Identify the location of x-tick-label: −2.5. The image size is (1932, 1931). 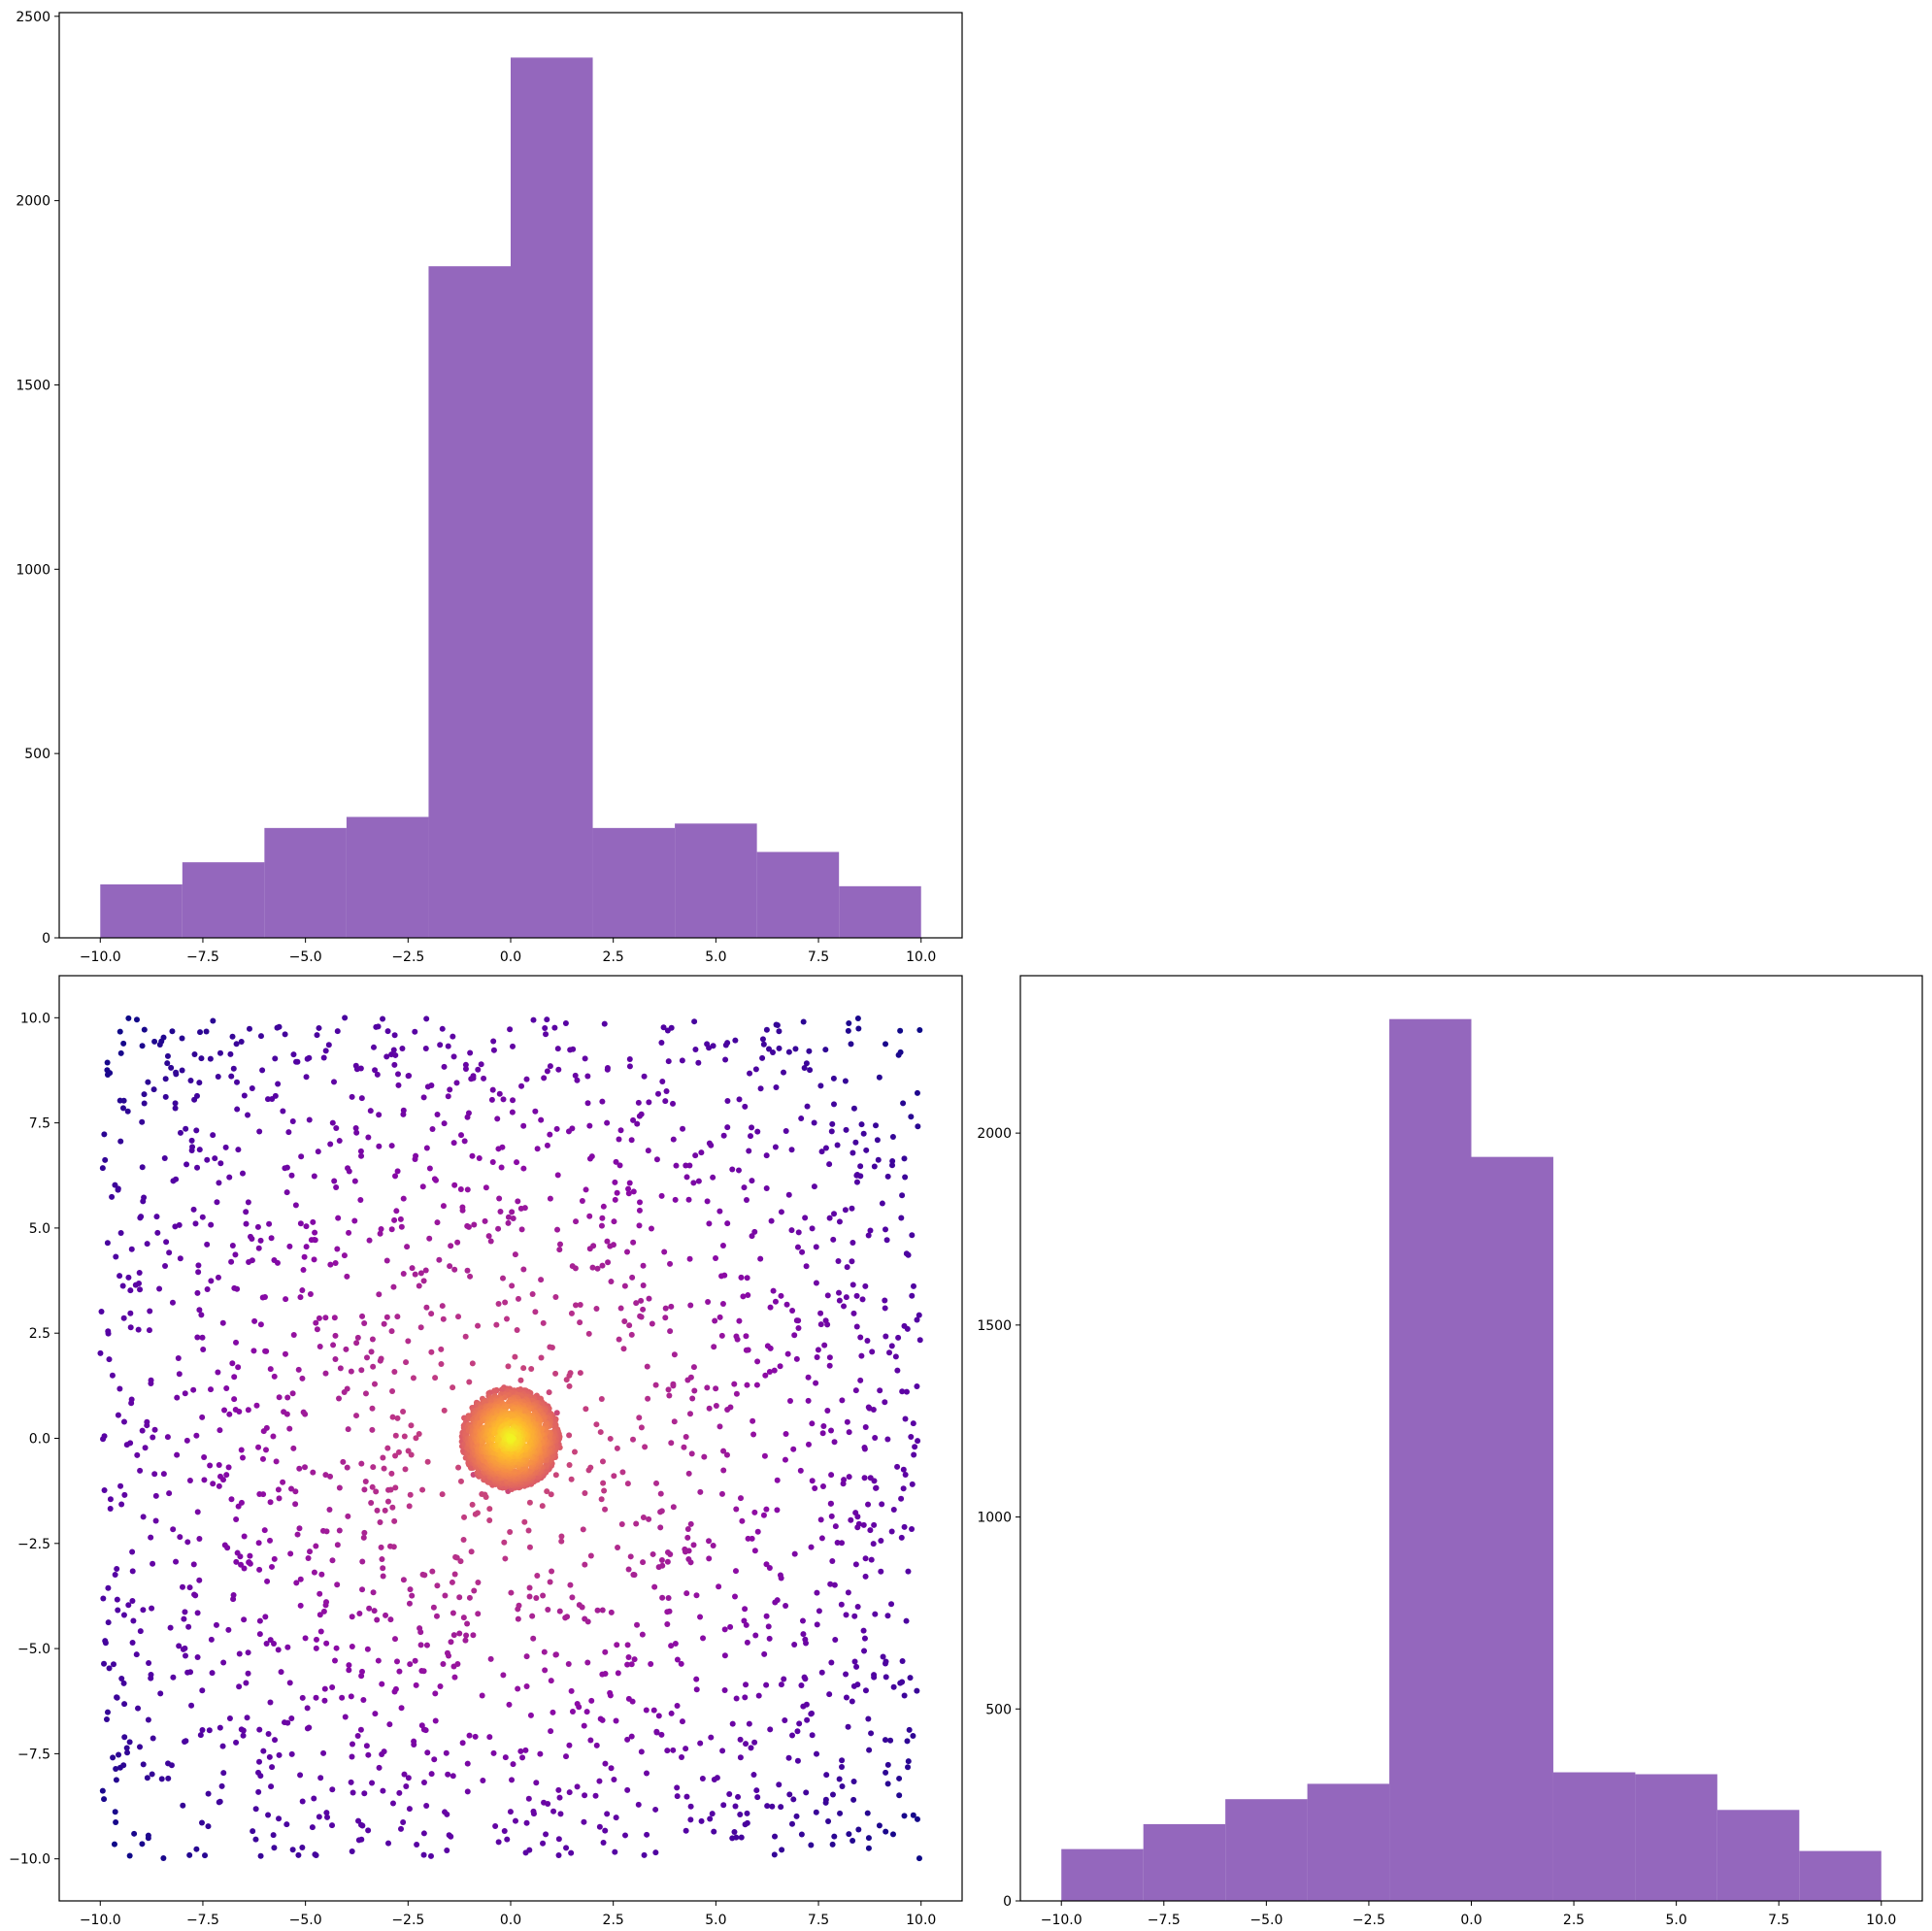
(1369, 1920).